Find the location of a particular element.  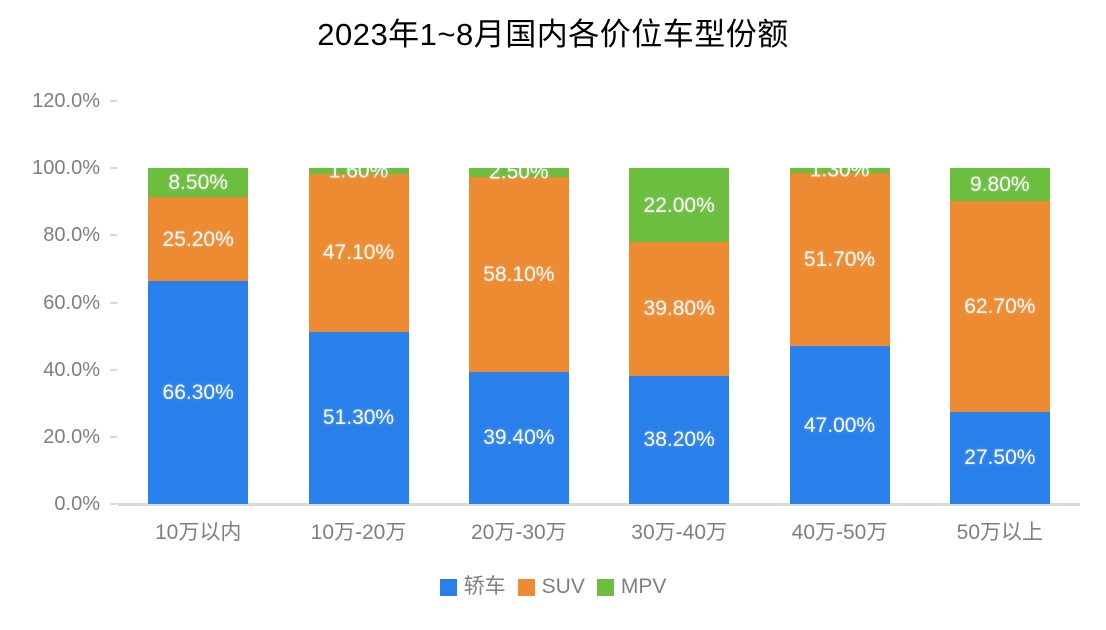

bar-data-label: 51.30% is located at coordinates (358, 418).